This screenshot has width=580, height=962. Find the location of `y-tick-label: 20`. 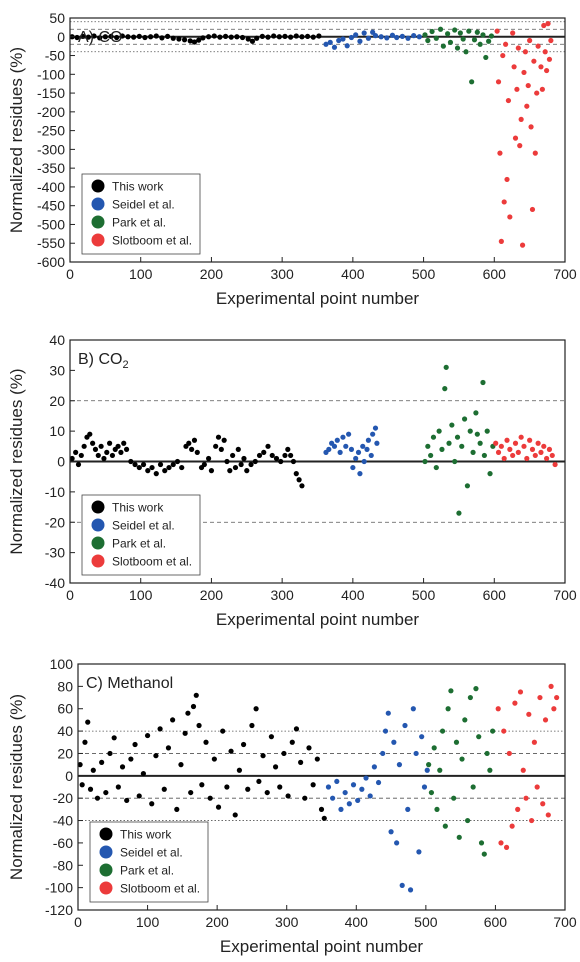

y-tick-label: 20 is located at coordinates (57, 401).